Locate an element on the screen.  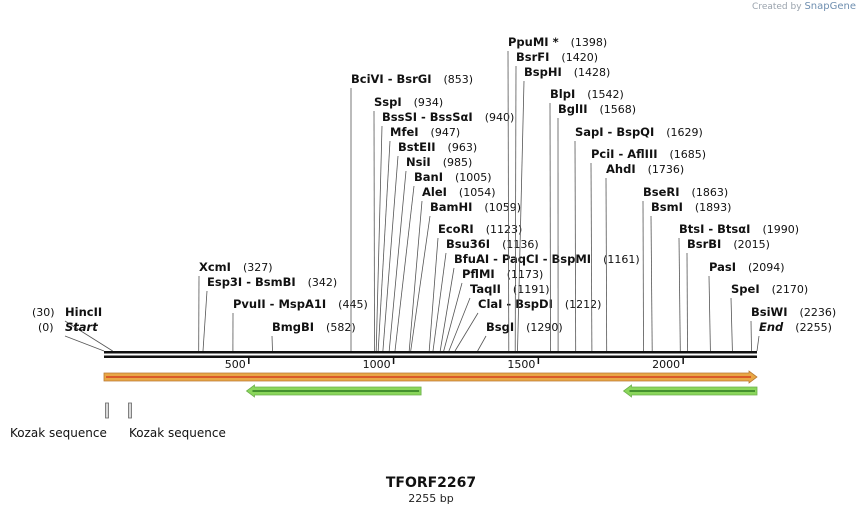
enzyme-label: AleI (1054) is located at coordinates (459, 192).